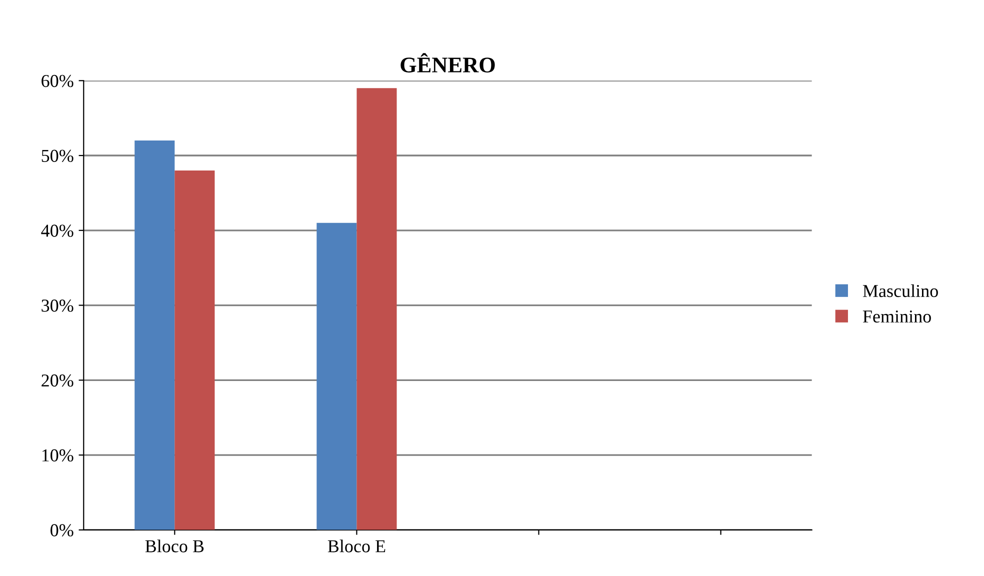 This screenshot has width=984, height=576. What do you see at coordinates (58, 455) in the screenshot?
I see `y-tick-label: 10%` at bounding box center [58, 455].